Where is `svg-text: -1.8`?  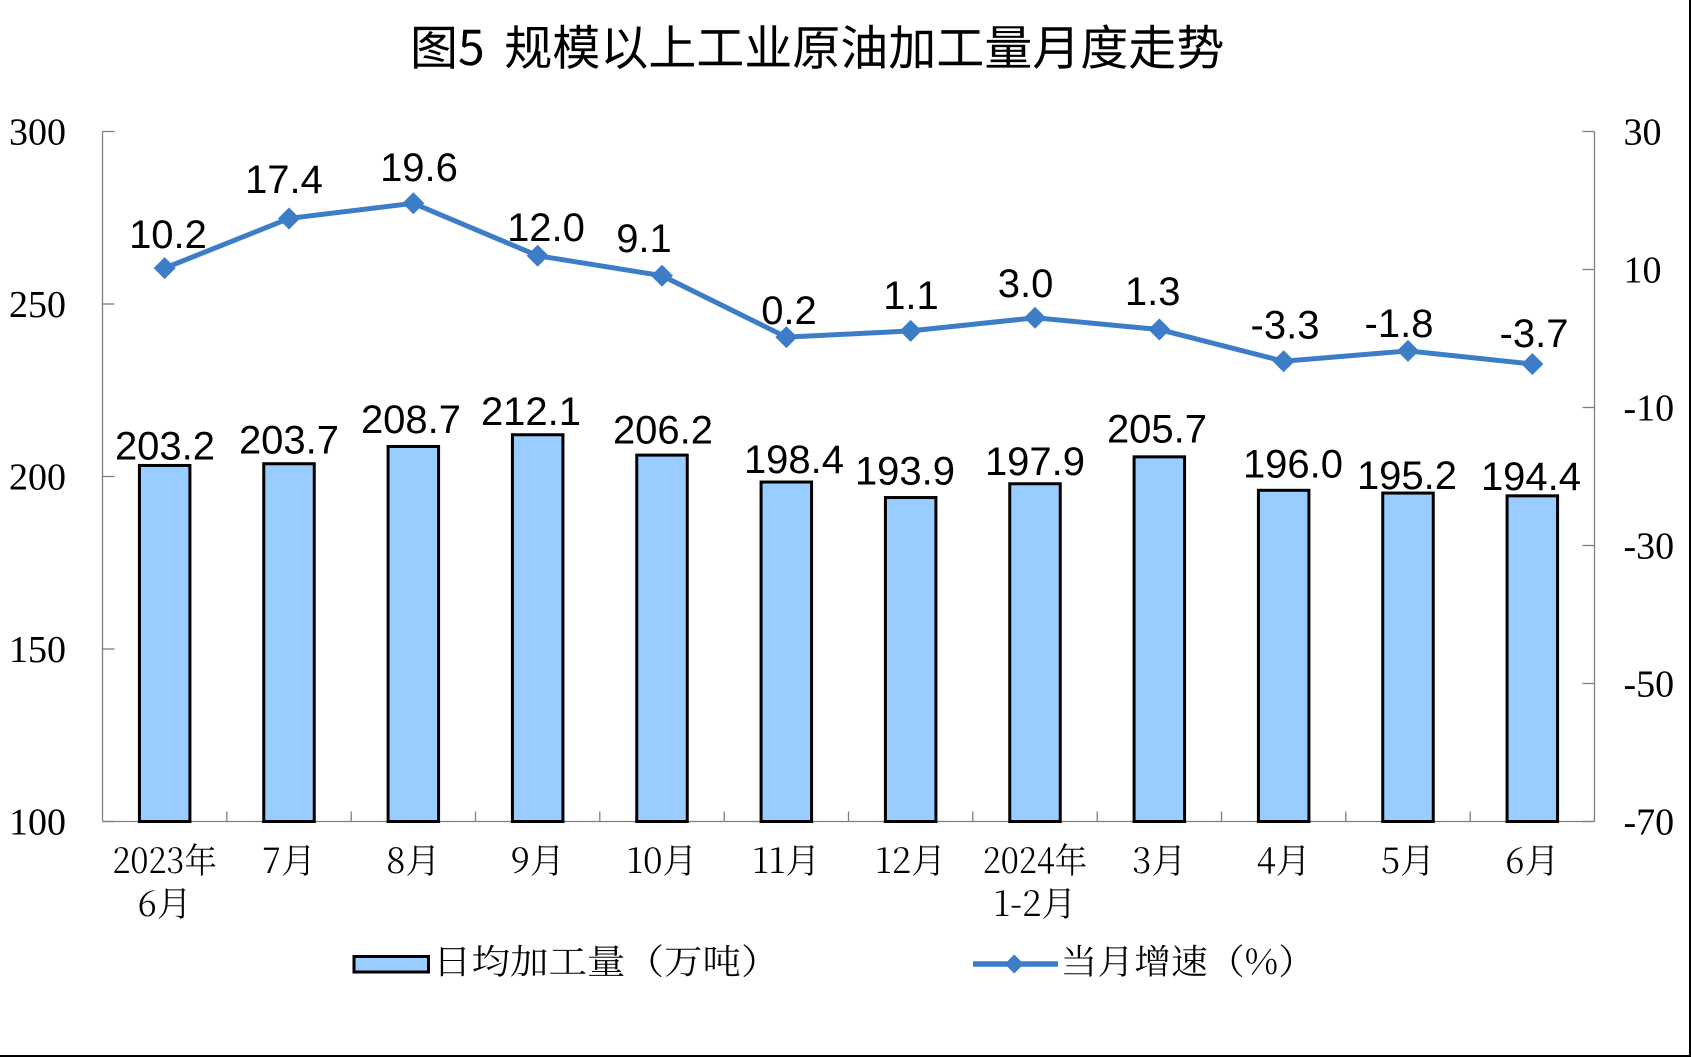
svg-text: -1.8 is located at coordinates (1399, 324).